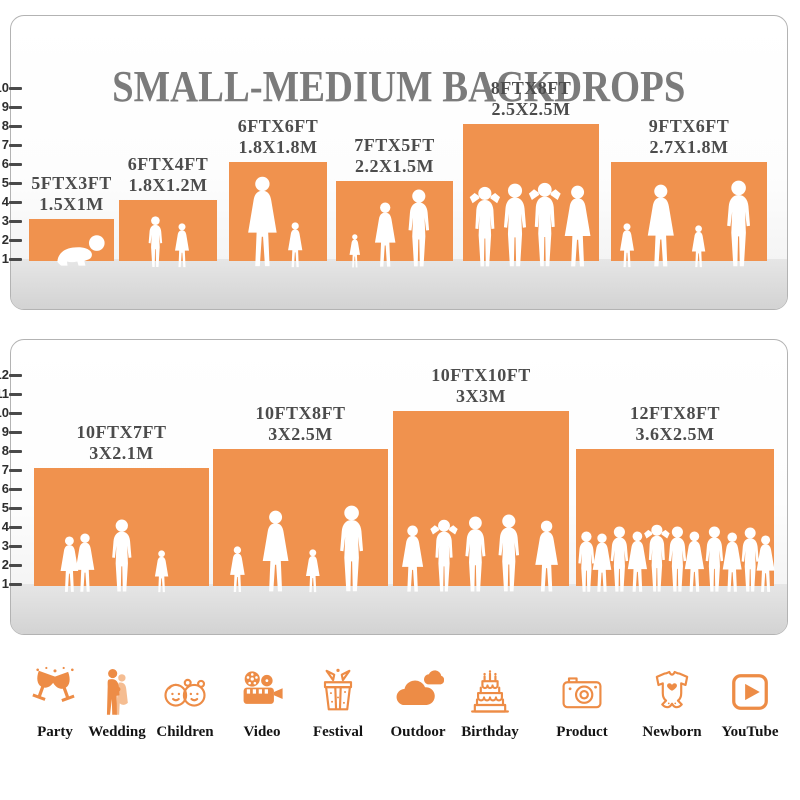 The width and height of the screenshot is (800, 800). Describe the element at coordinates (278, 137) in the screenshot. I see `bar-size-label: 6FTX6FT 1.8X1.8M` at that location.